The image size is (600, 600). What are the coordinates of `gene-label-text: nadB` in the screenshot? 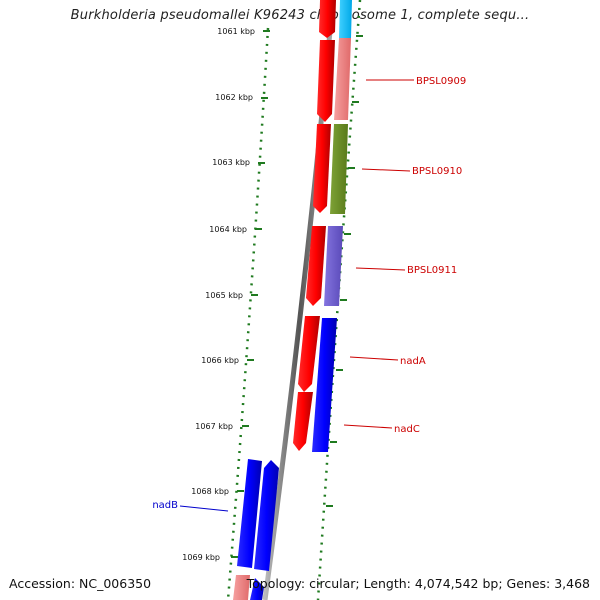 It's located at (165, 505).